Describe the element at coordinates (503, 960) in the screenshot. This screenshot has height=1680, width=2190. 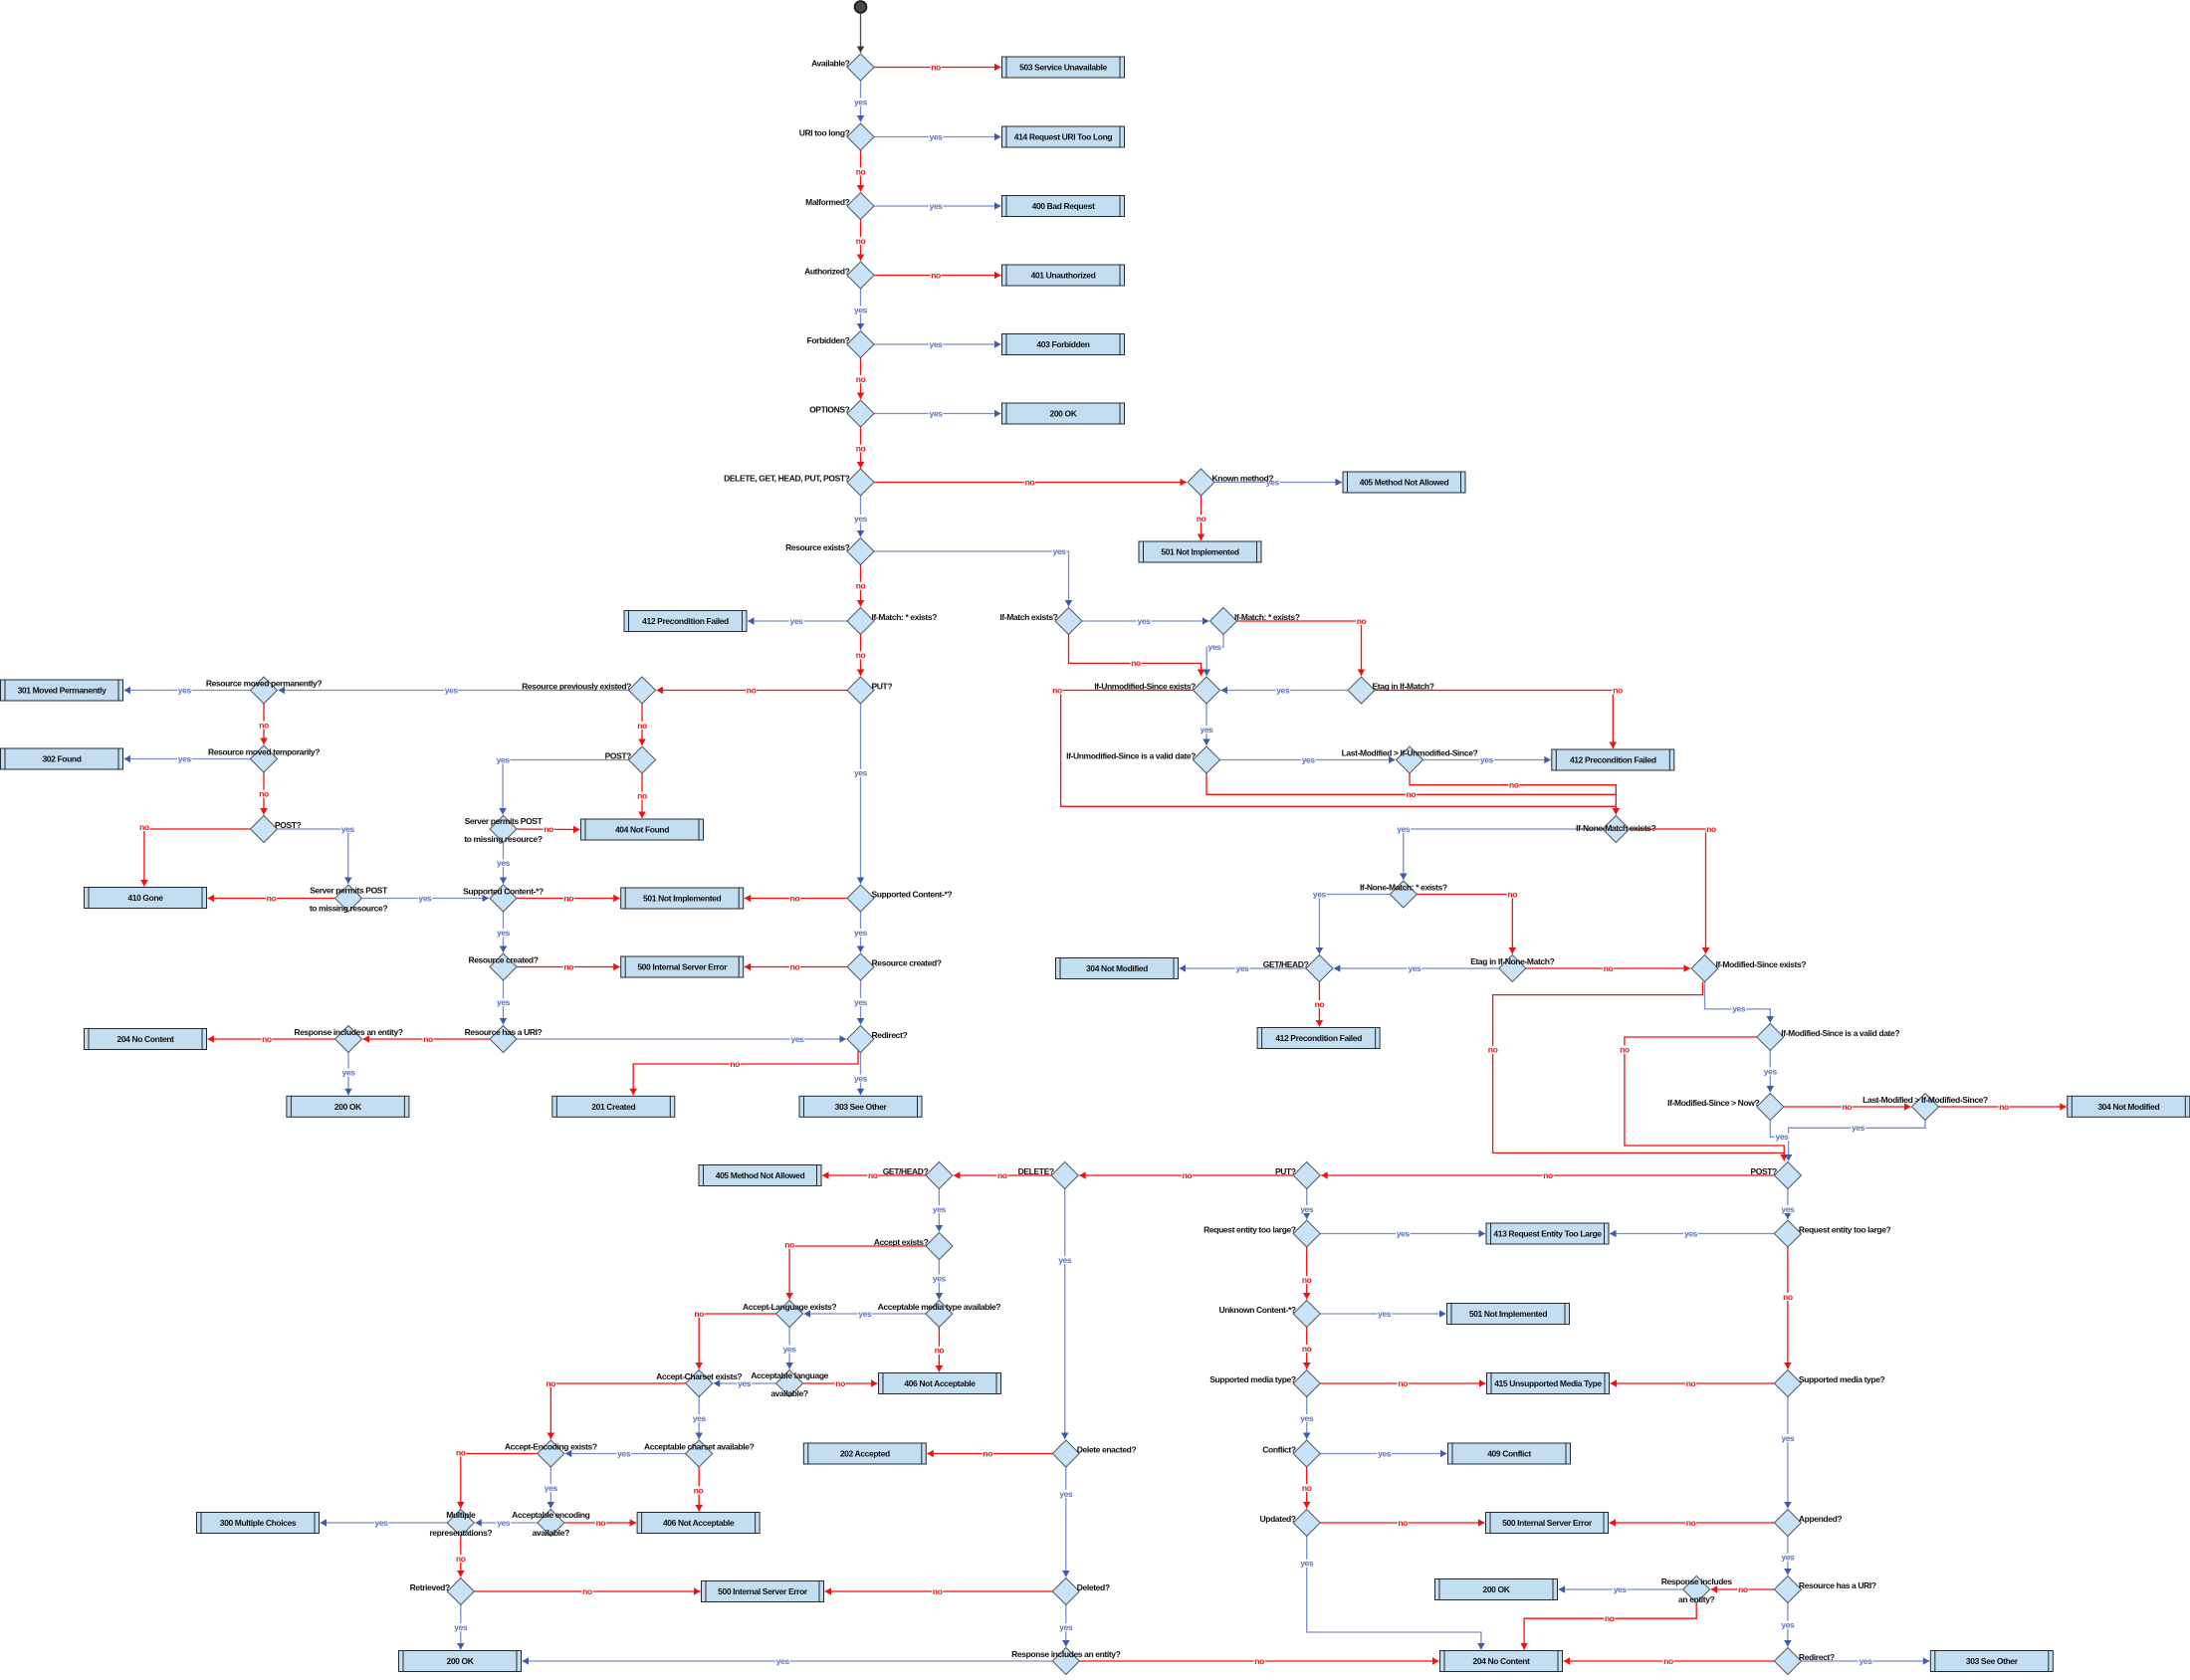
I see `svg-text: Resource created?` at that location.